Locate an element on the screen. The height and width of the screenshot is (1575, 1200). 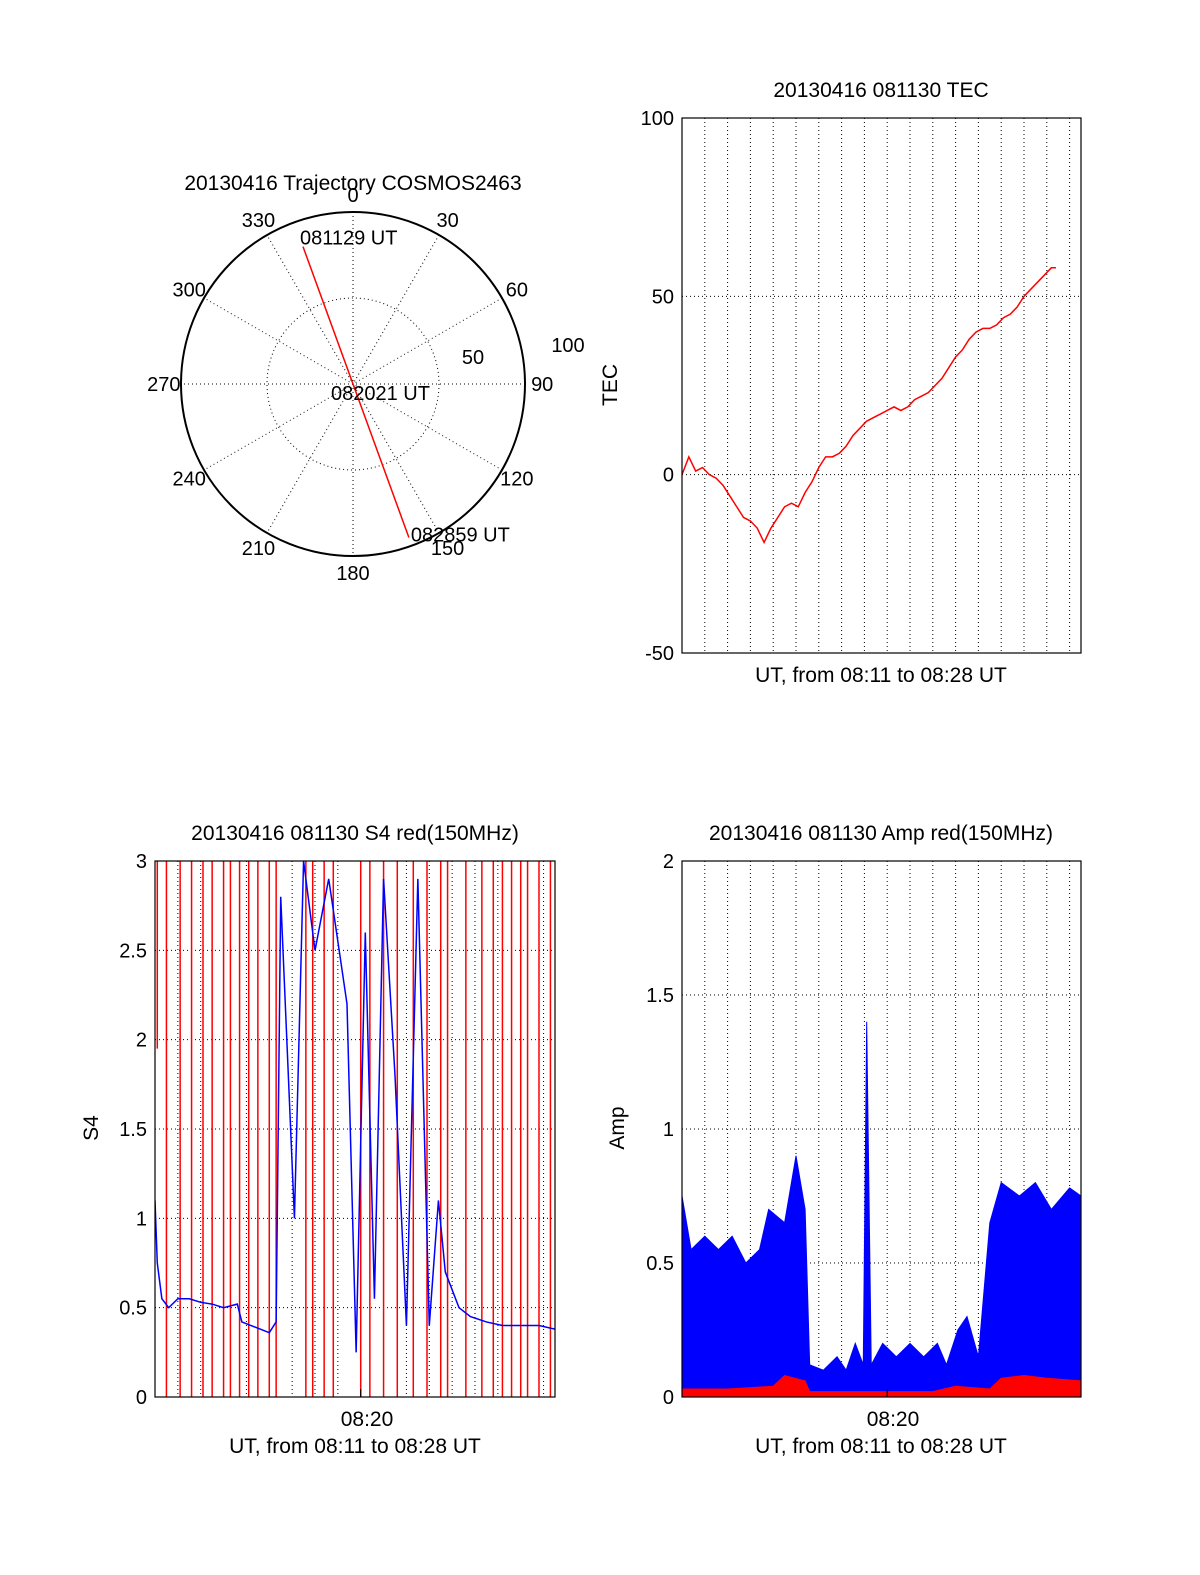
ytick-label: 2.5 is located at coordinates (133, 951).